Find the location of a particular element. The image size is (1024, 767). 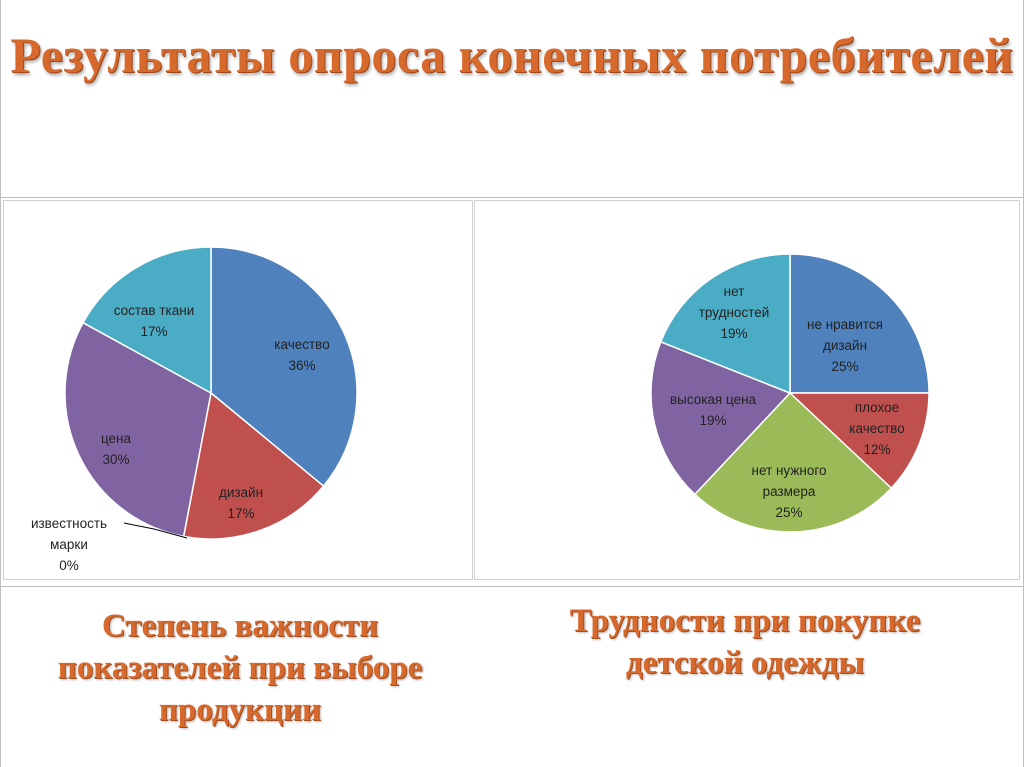

pie-label-дизайн: дизайн 17% is located at coordinates (241, 503).